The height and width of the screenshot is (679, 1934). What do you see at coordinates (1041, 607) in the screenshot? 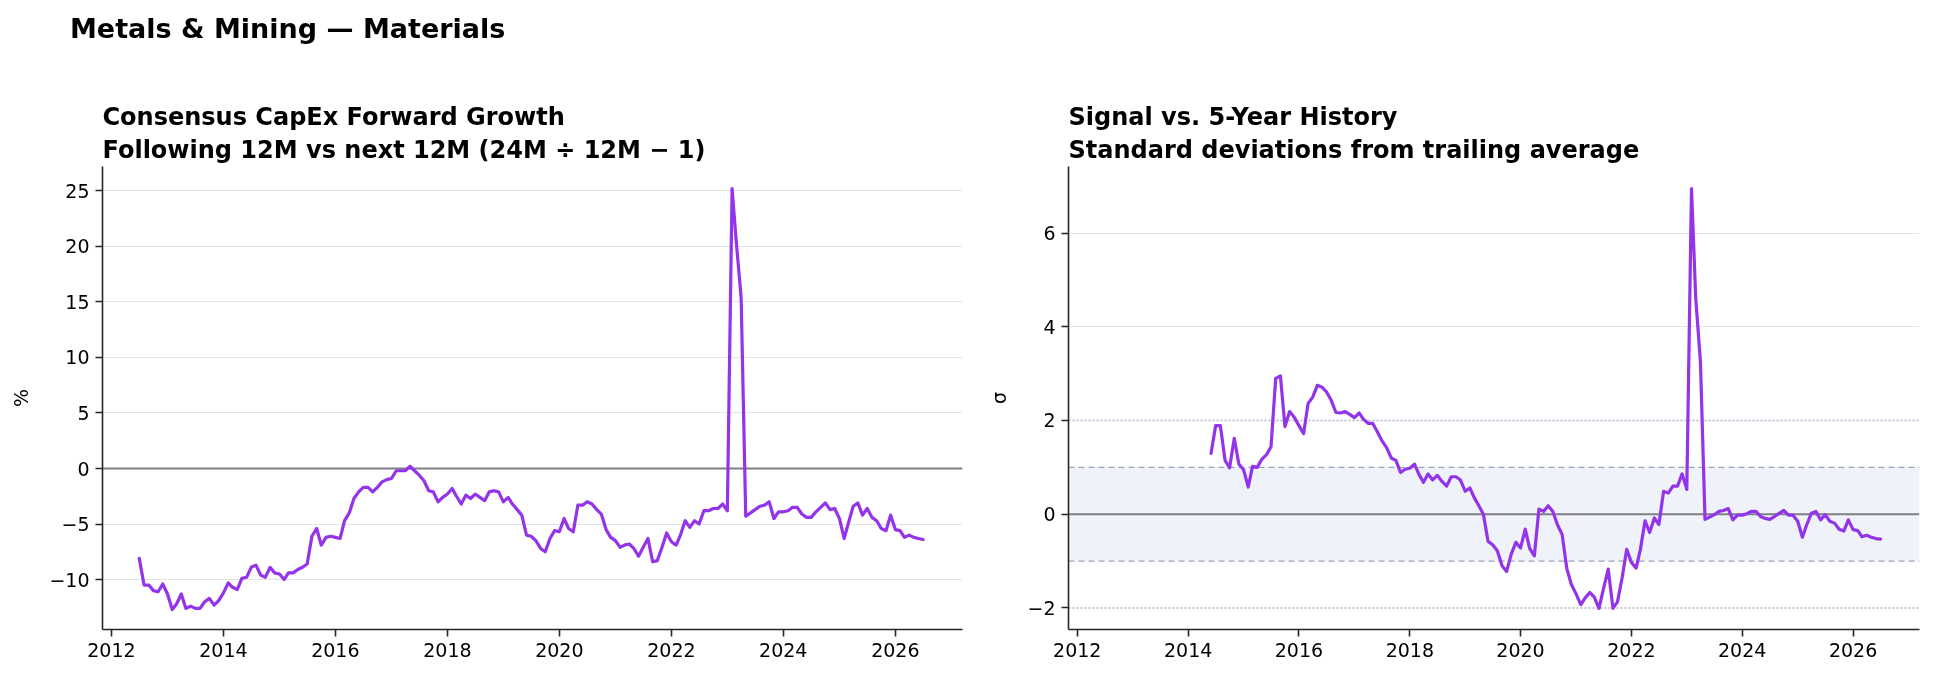
I see `y-tick-label: −2` at bounding box center [1041, 607].